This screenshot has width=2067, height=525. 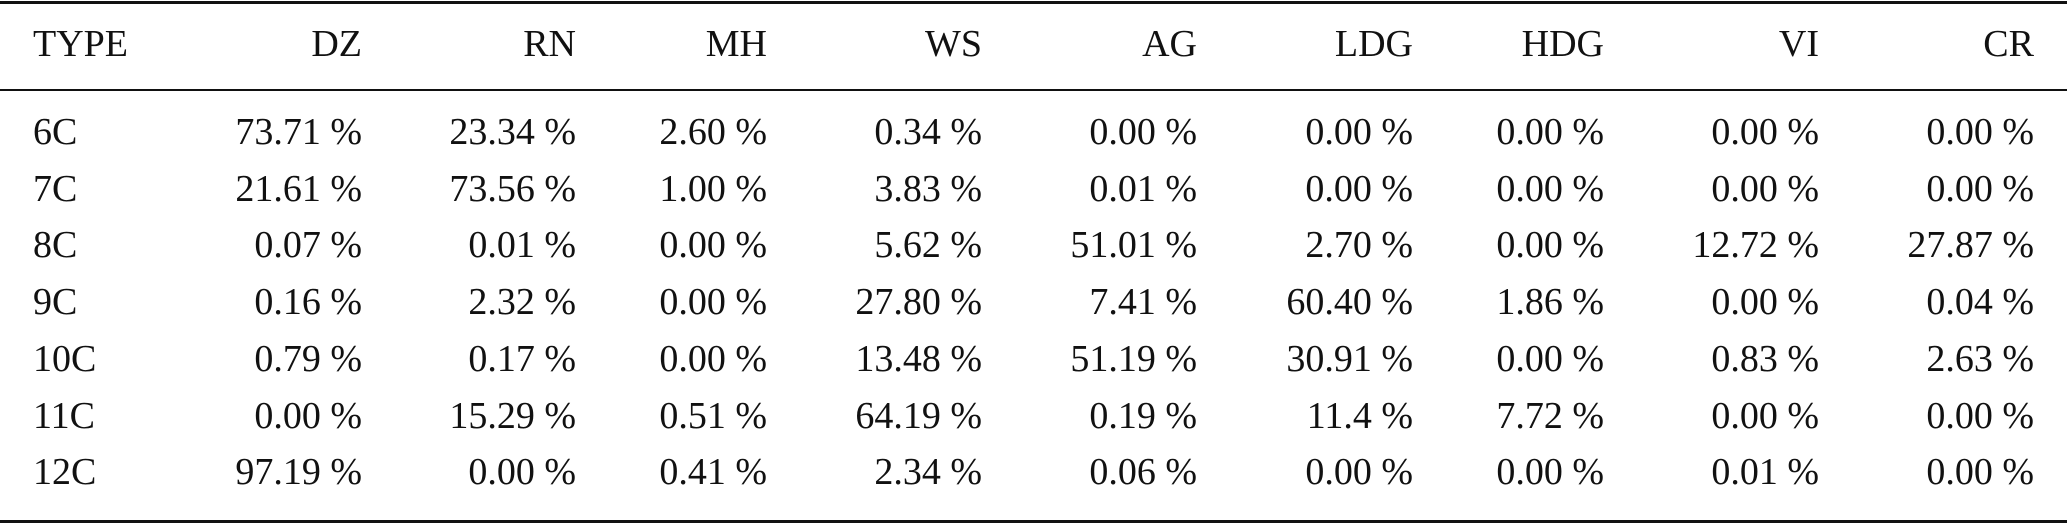 What do you see at coordinates (55, 188) in the screenshot?
I see `row-label: 7C` at bounding box center [55, 188].